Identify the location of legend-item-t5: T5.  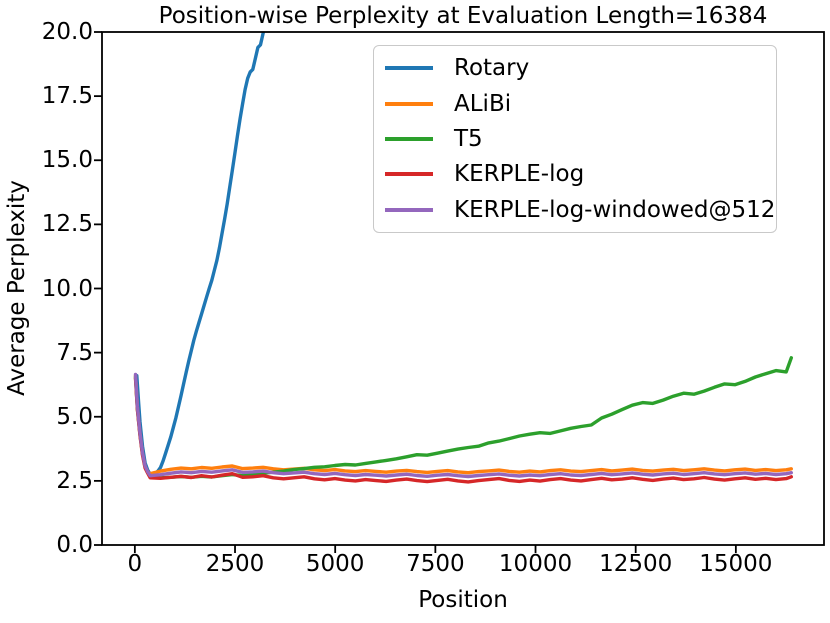
(575, 139).